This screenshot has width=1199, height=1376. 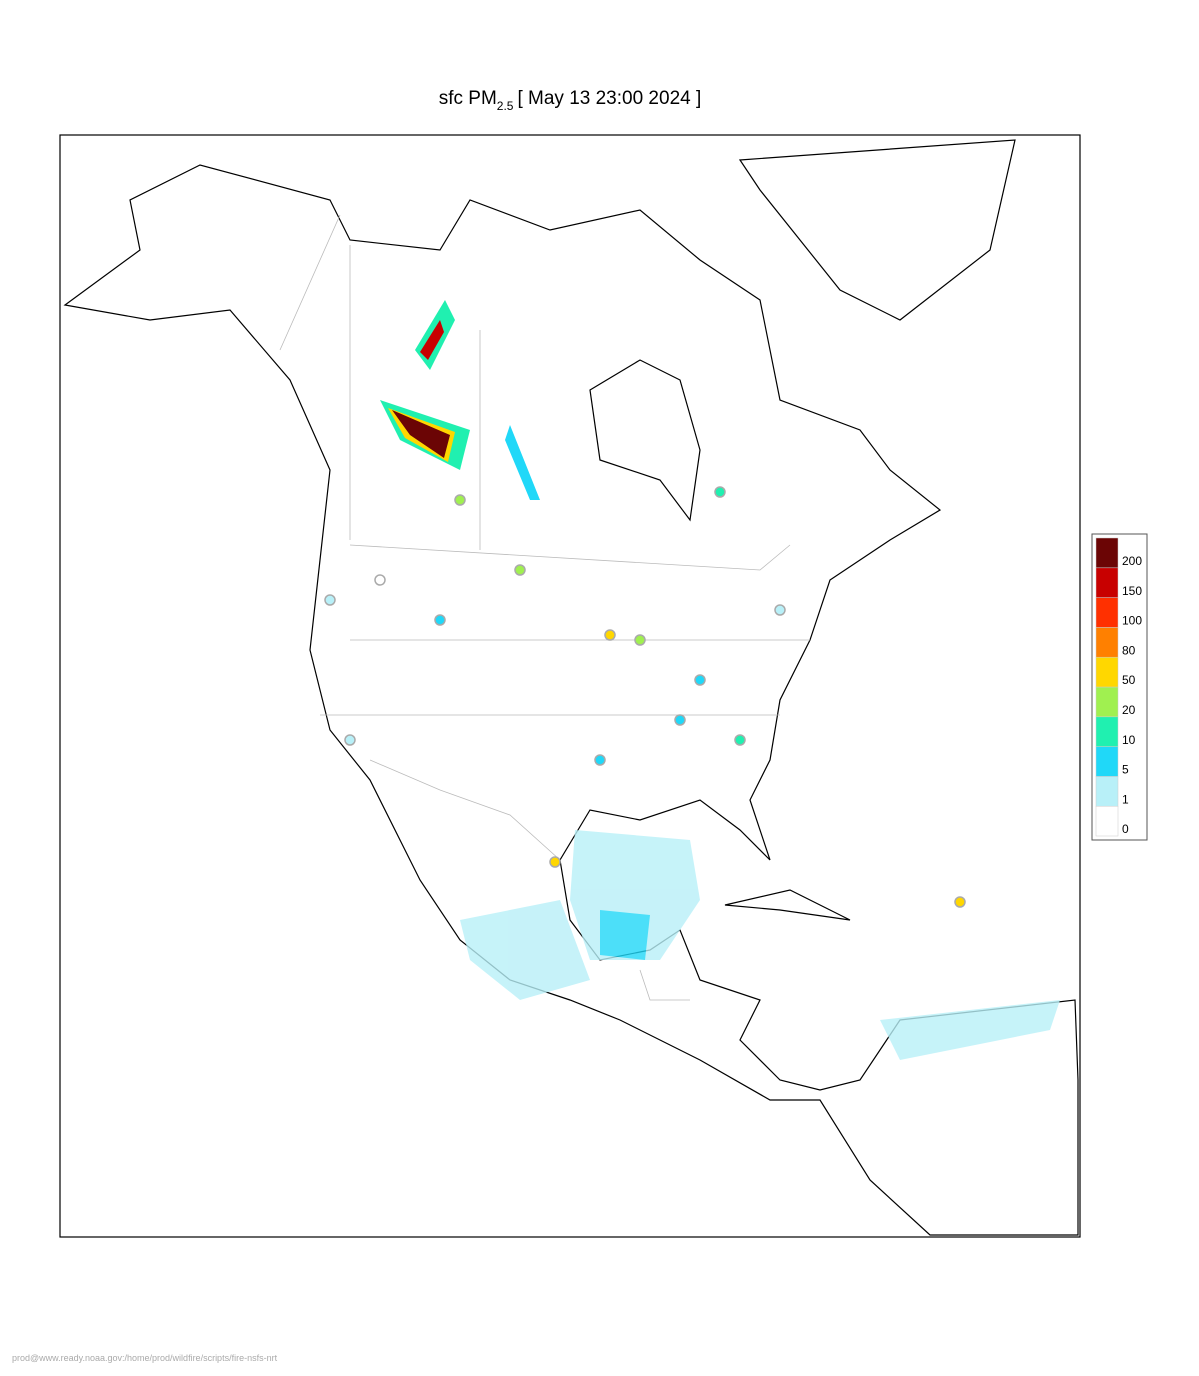 I want to click on colorbar-label: 20, so click(x=1129, y=710).